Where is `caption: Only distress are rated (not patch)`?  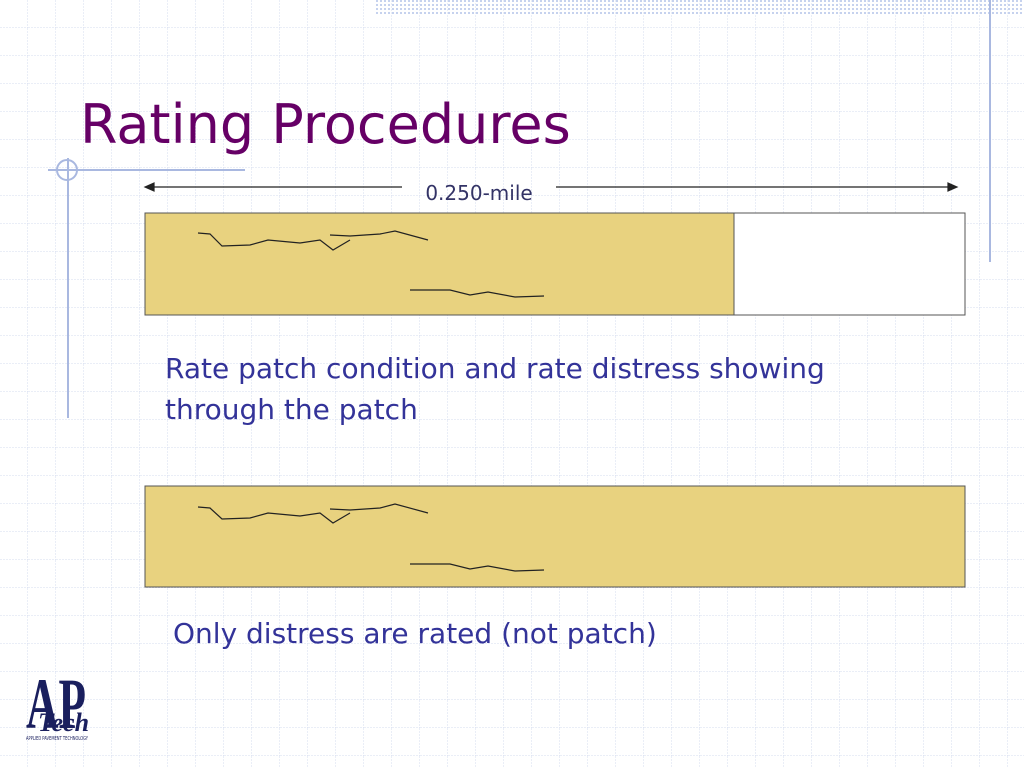 caption: Only distress are rated (not patch) is located at coordinates (415, 633).